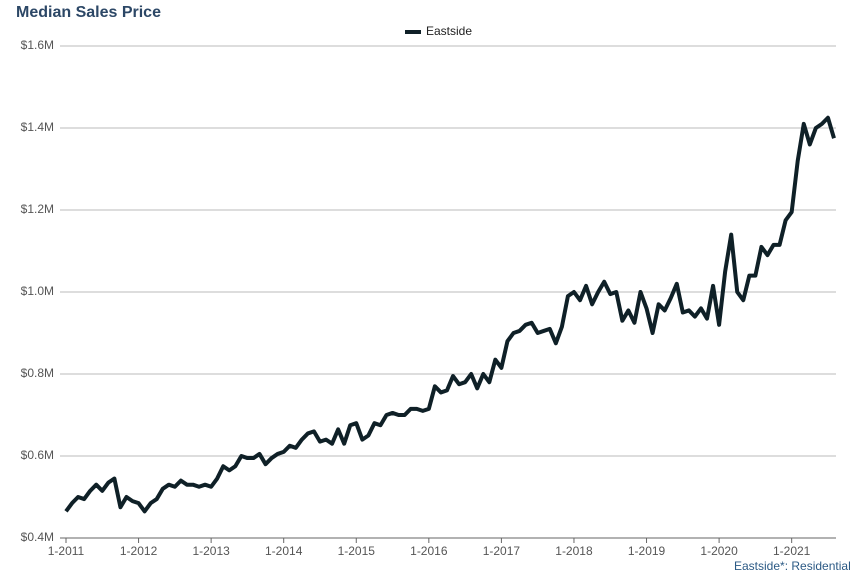 This screenshot has height=576, width=864. What do you see at coordinates (449, 31) in the screenshot?
I see `legend-label: Eastside` at bounding box center [449, 31].